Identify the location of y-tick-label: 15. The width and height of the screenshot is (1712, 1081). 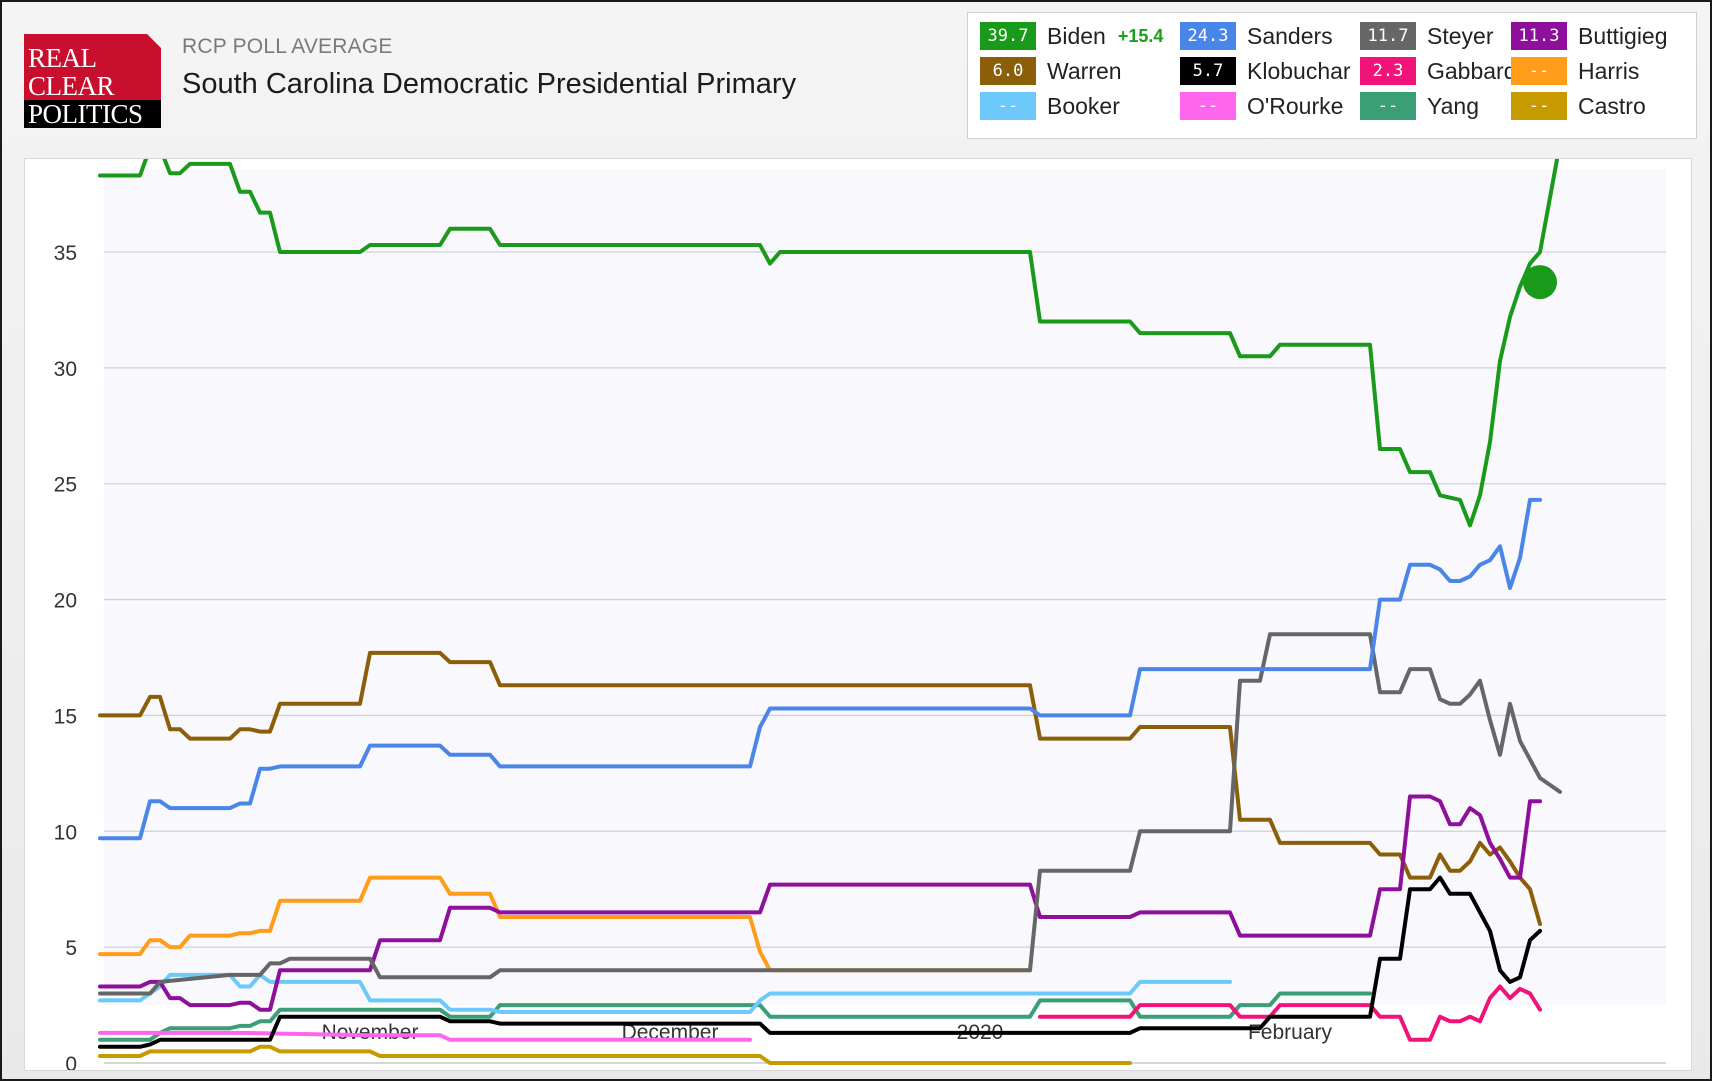
(65, 716).